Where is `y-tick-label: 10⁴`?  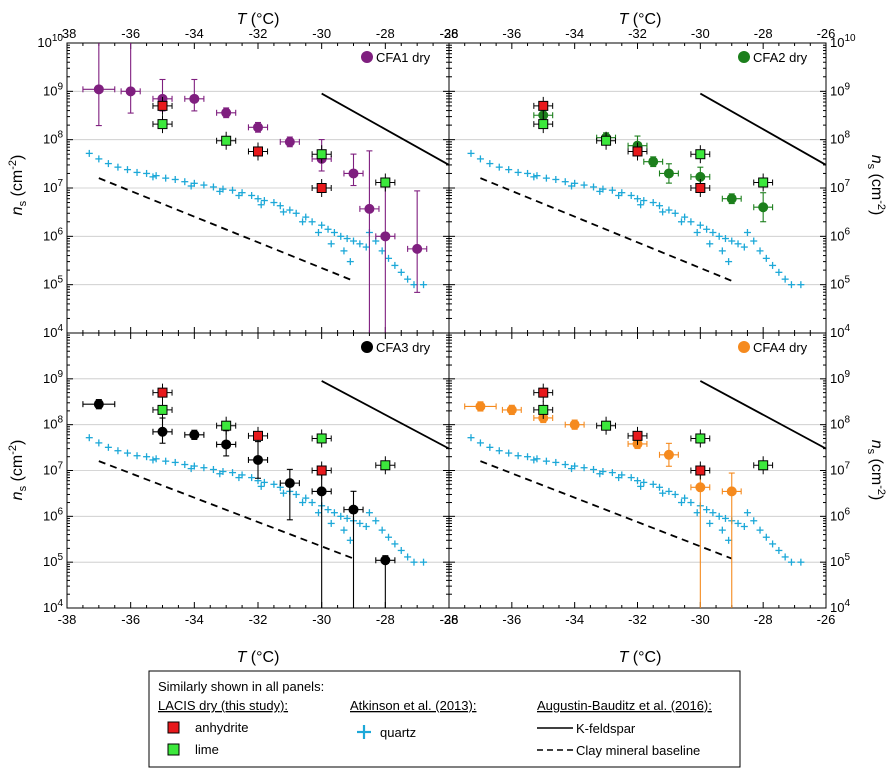 y-tick-label: 10⁴ is located at coordinates (840, 606).